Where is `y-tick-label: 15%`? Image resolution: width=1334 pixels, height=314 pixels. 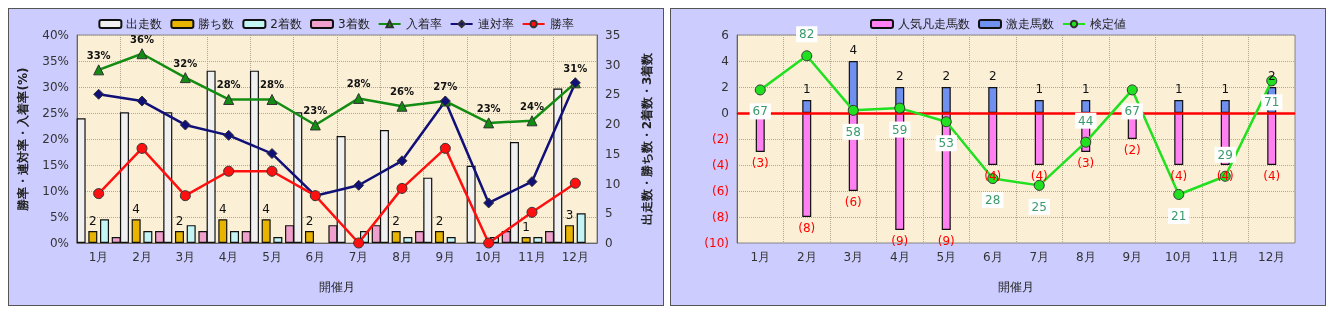 y-tick-label: 15% is located at coordinates (55, 165).